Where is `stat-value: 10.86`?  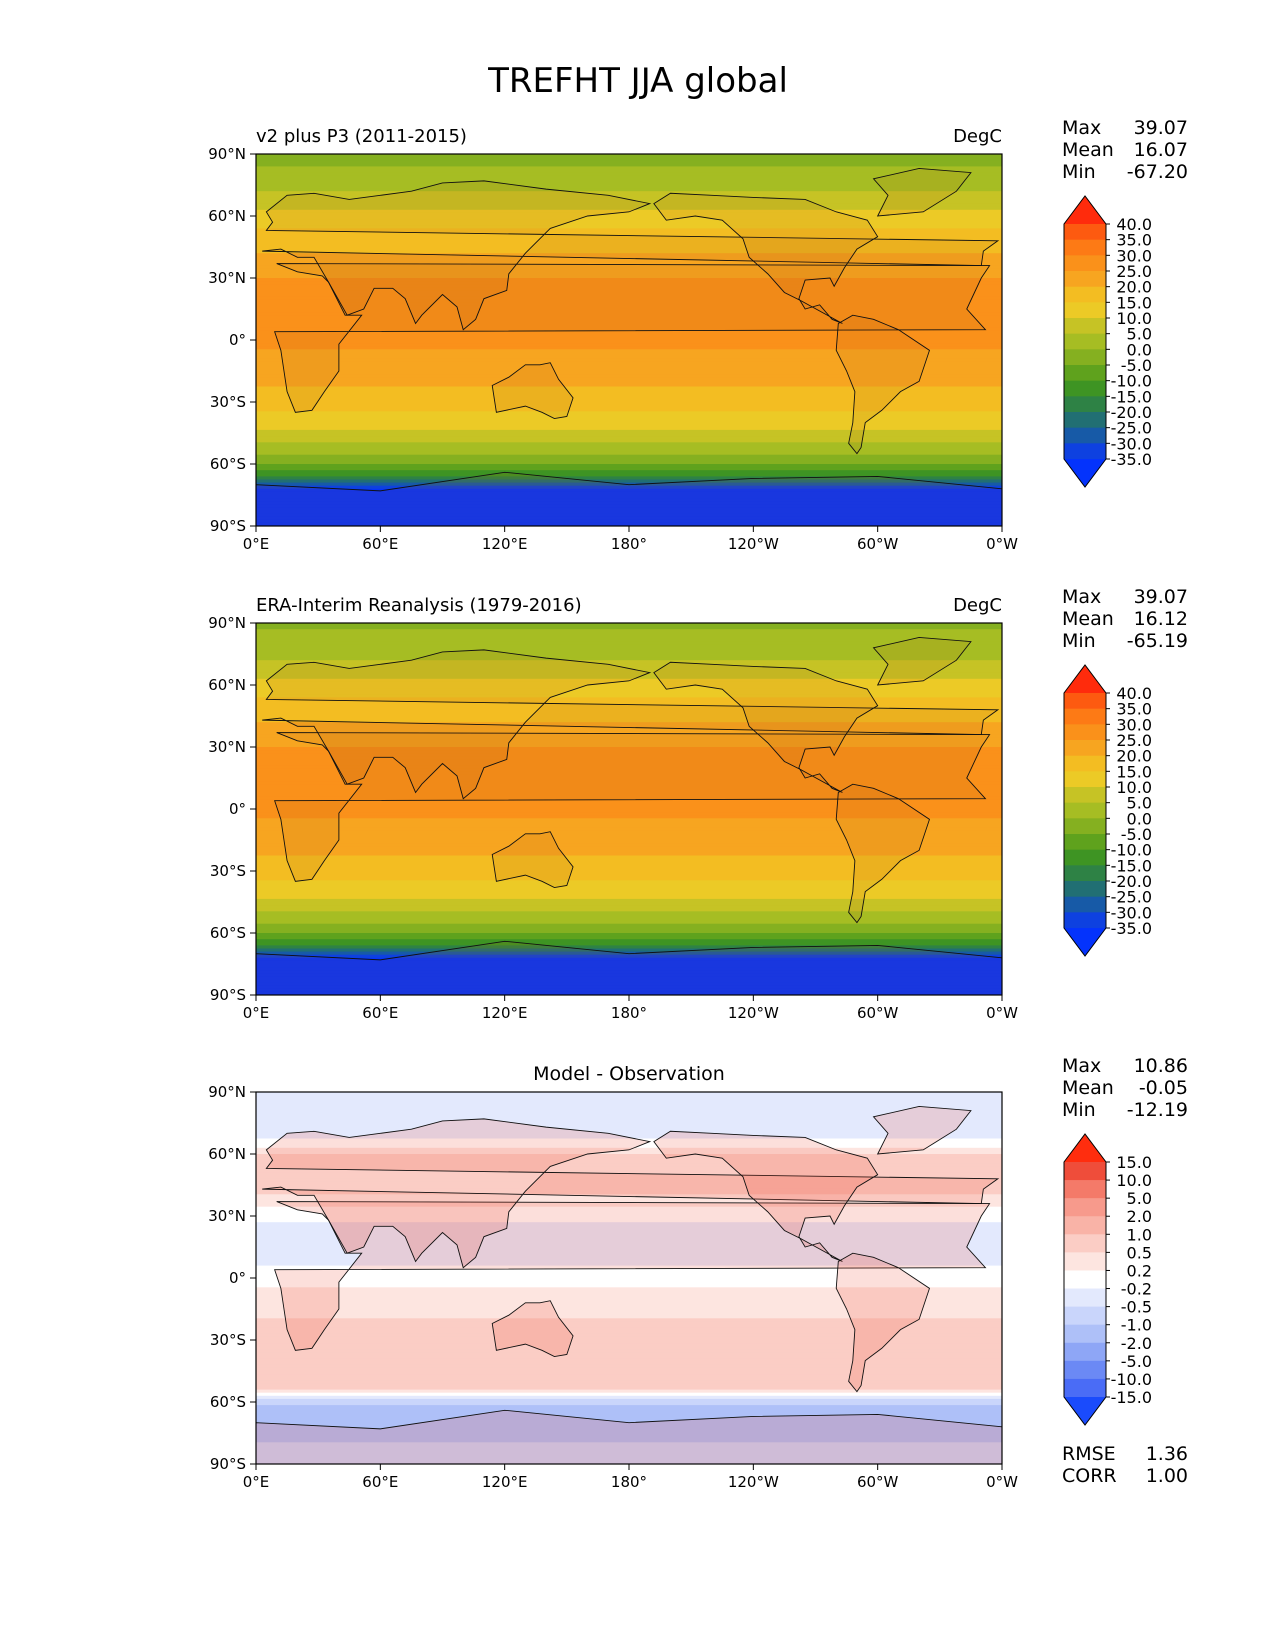 stat-value: 10.86 is located at coordinates (1161, 1066).